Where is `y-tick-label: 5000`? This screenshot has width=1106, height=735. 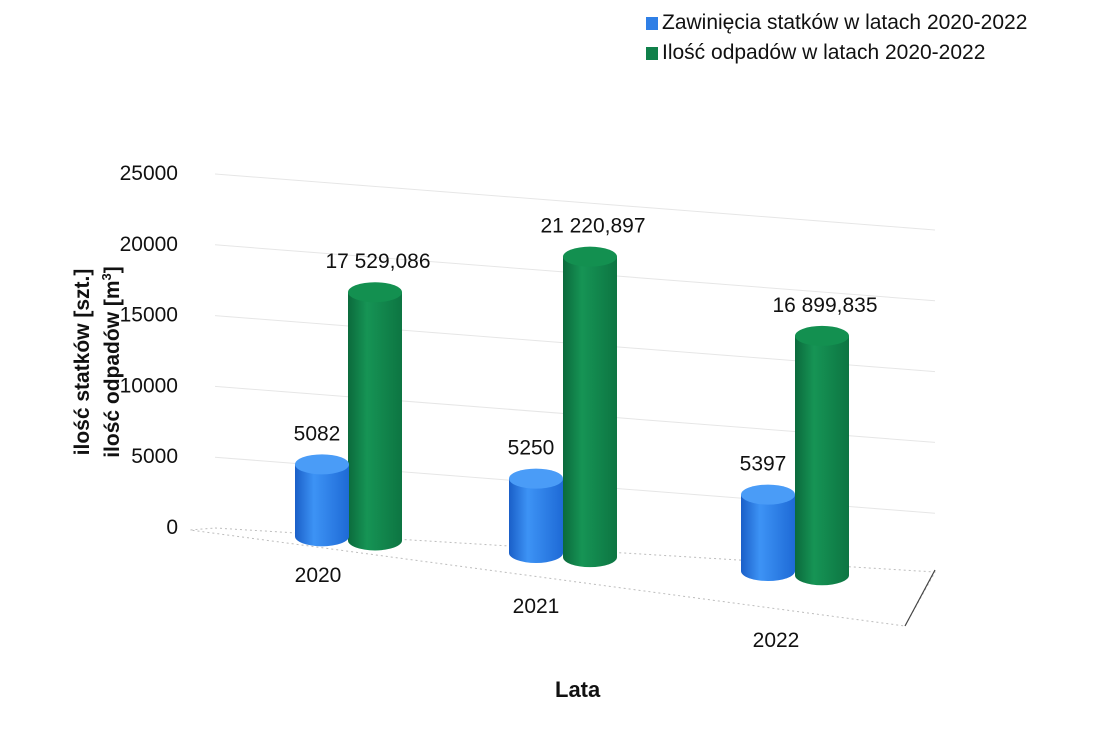 y-tick-label: 5000 is located at coordinates (154, 456).